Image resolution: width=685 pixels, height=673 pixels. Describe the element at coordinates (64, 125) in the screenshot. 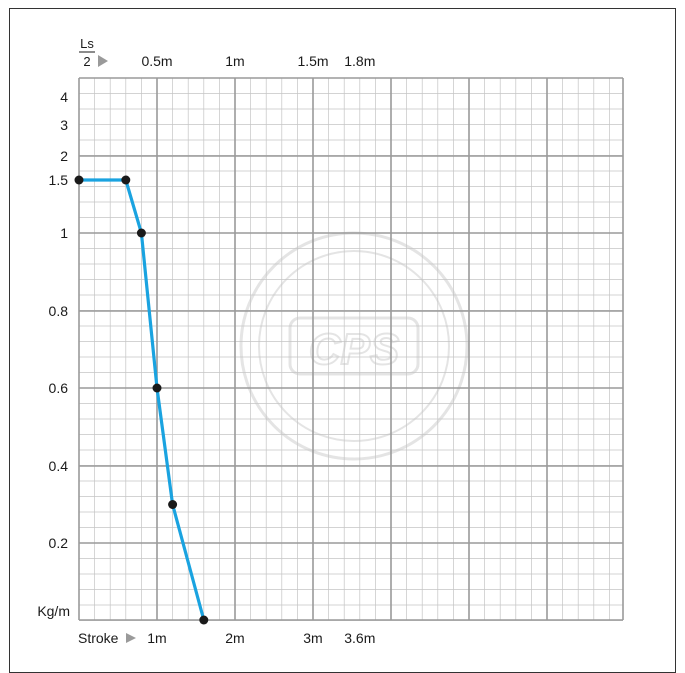

I see `y-tick-label: 3` at that location.